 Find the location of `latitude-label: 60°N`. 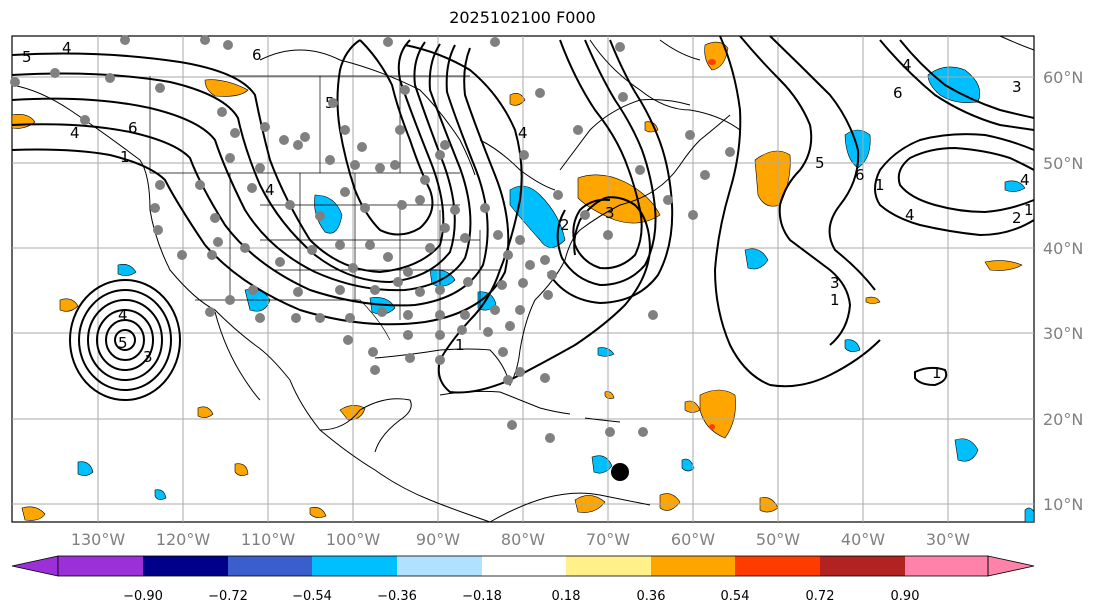

latitude-label: 60°N is located at coordinates (1063, 77).